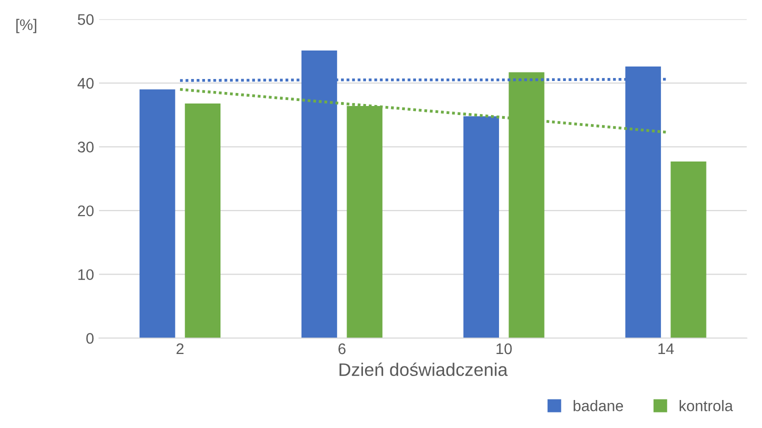 Image resolution: width=762 pixels, height=428 pixels. I want to click on y-tick-label: 0, so click(90, 338).